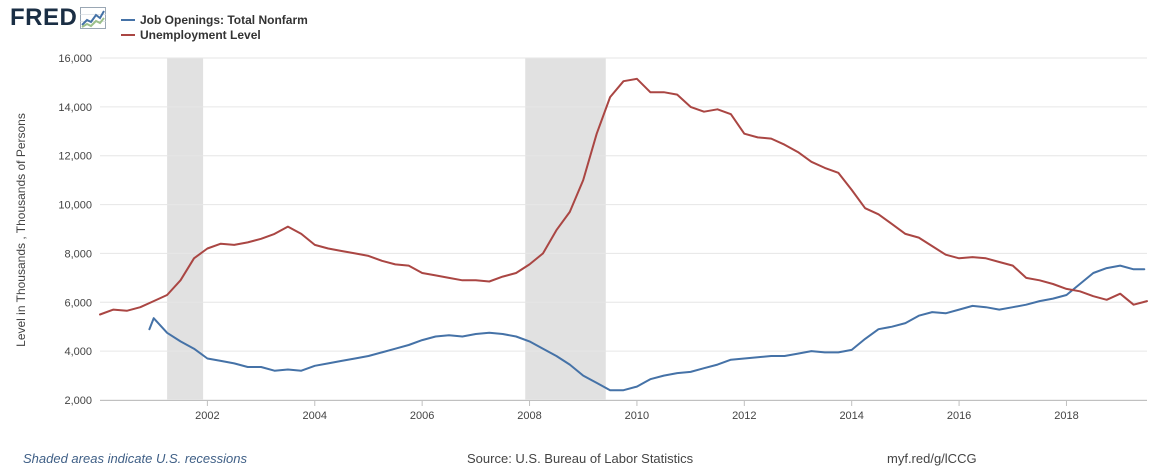 The width and height of the screenshot is (1168, 470). What do you see at coordinates (580, 458) in the screenshot?
I see `source-note: Source: U.S. Bureau of Labor Statistics` at bounding box center [580, 458].